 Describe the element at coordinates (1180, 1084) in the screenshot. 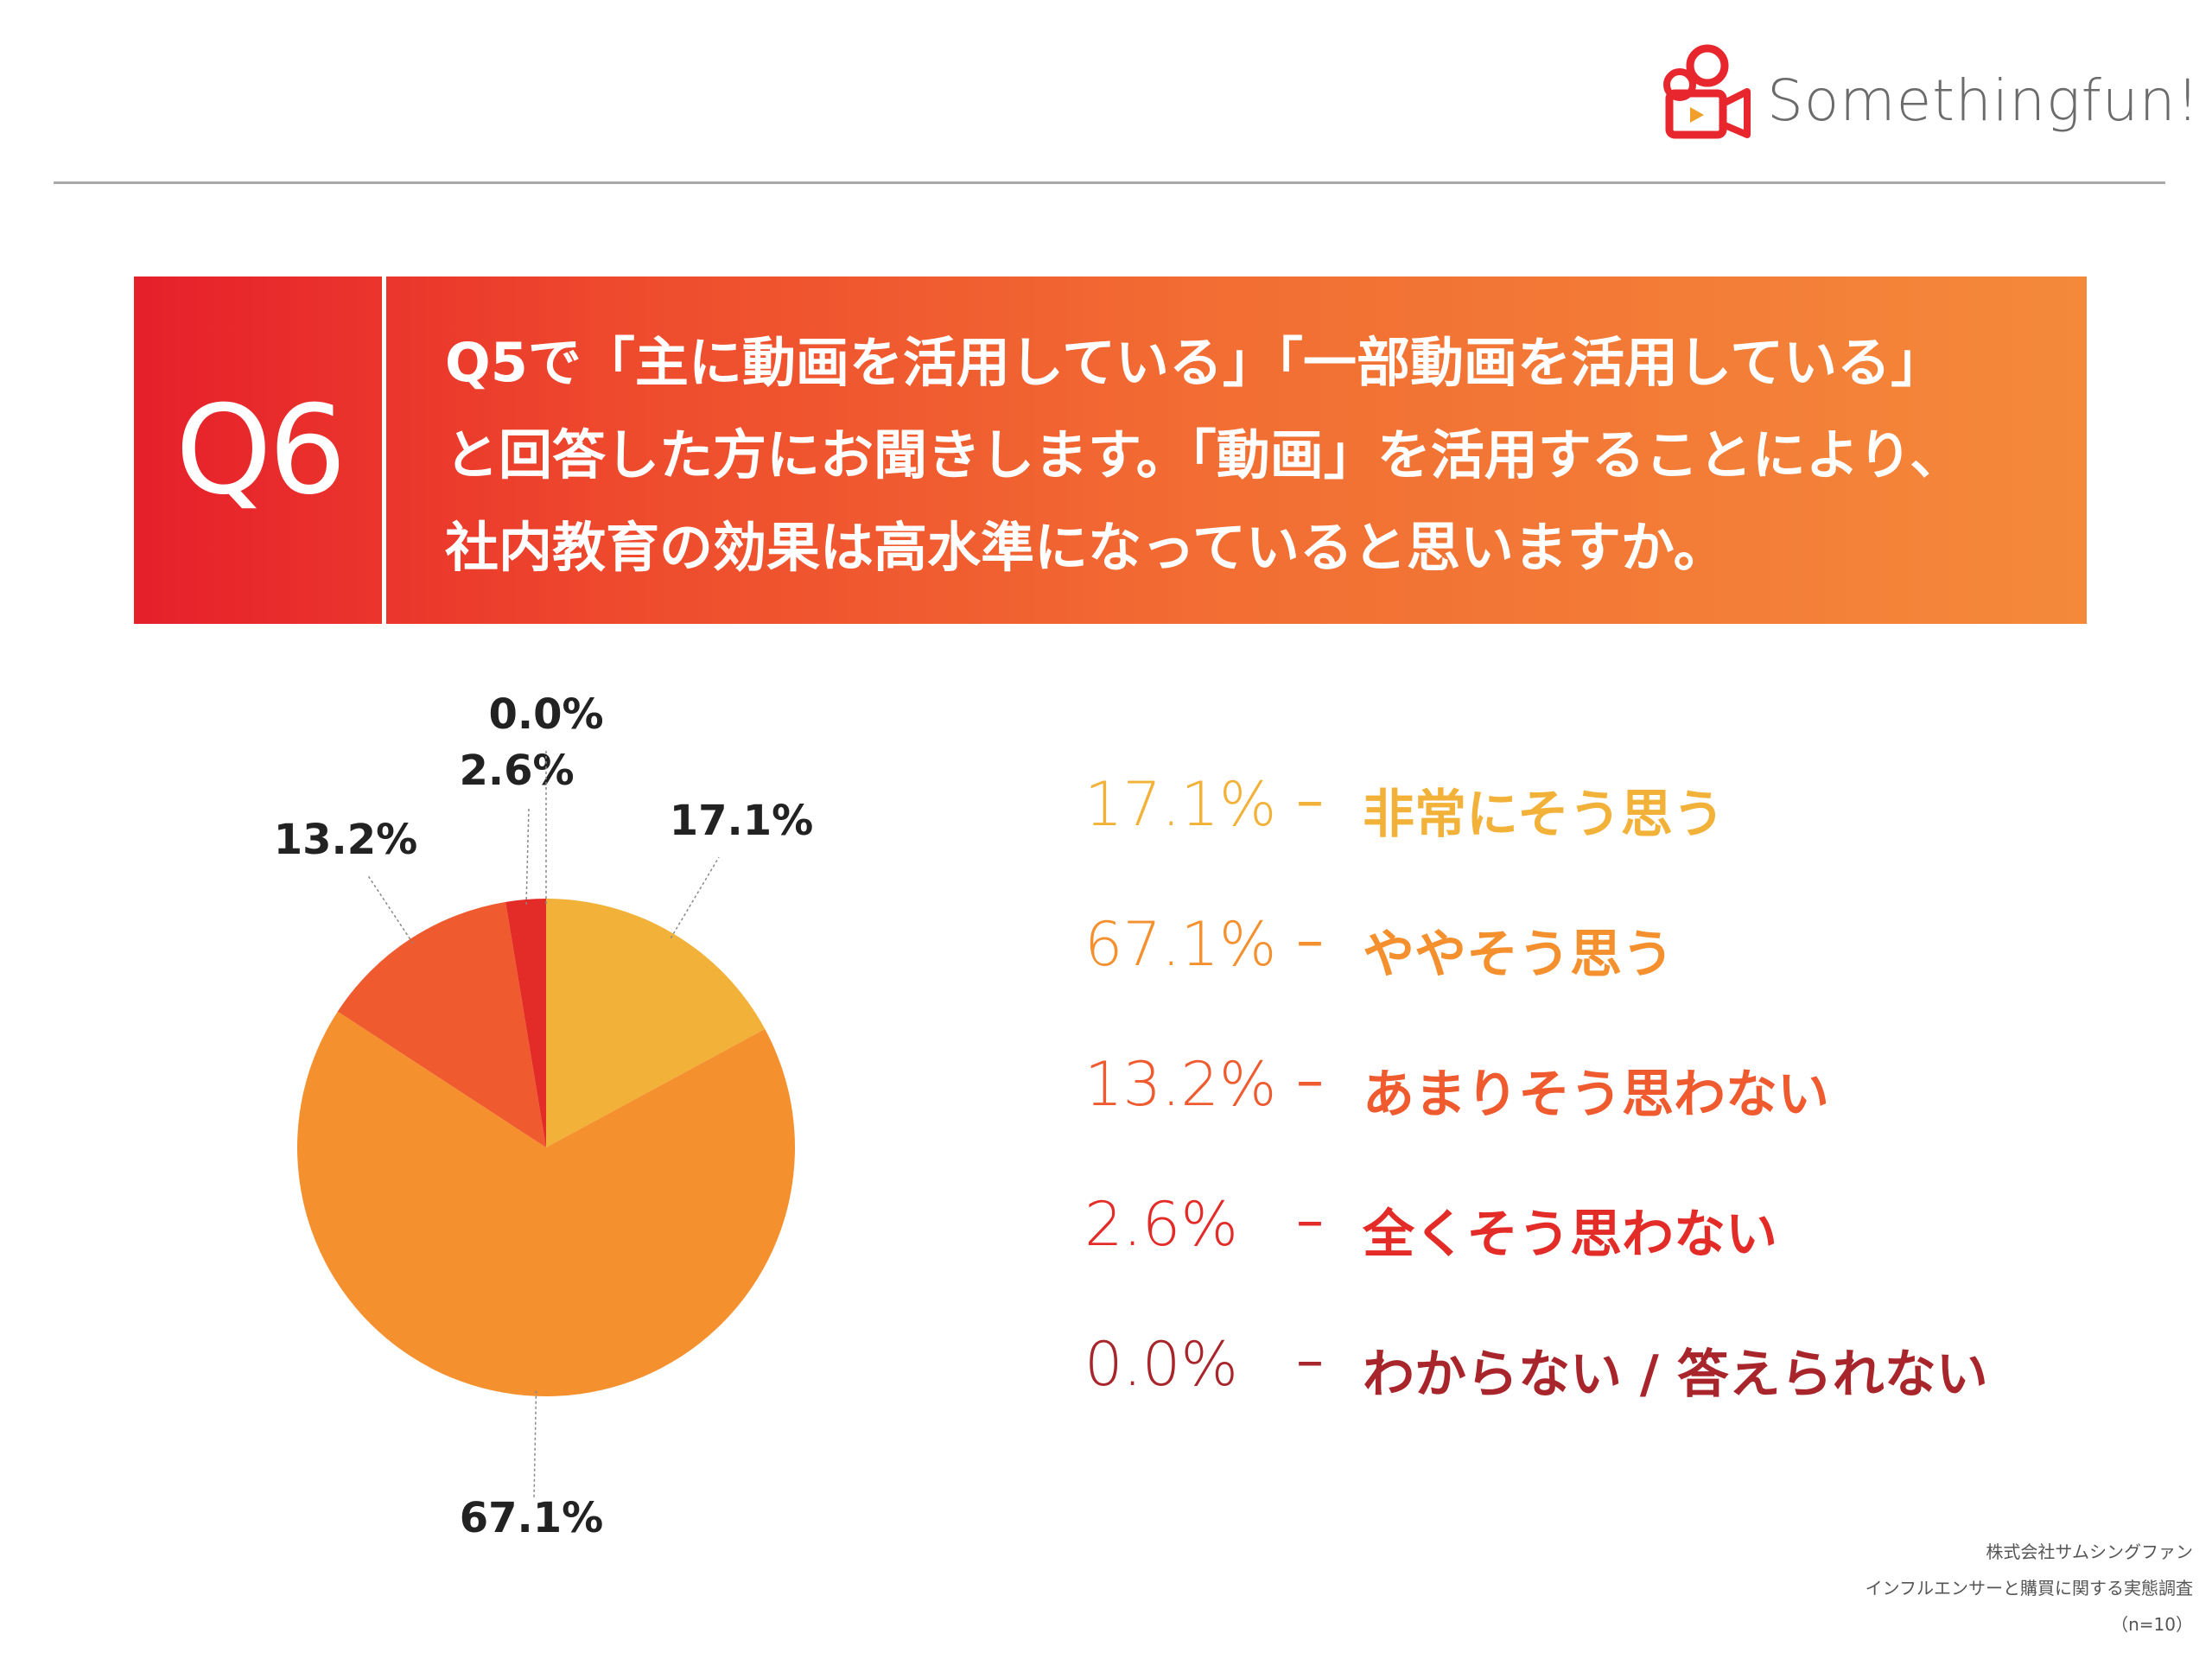

I see `legend-percent: 13.2%` at that location.